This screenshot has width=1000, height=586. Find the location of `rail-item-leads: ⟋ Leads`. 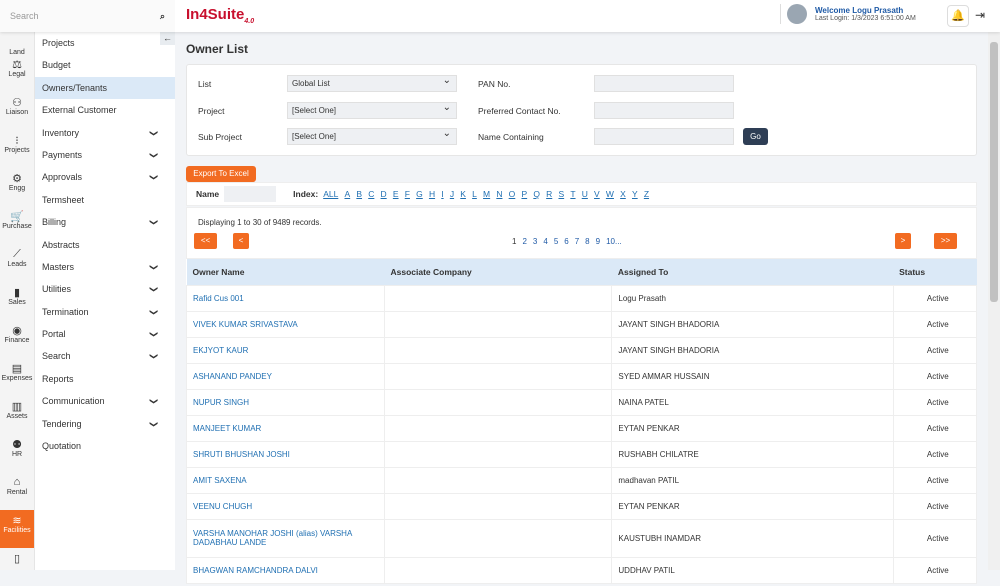

rail-item-leads: ⟋ Leads is located at coordinates (17, 263).